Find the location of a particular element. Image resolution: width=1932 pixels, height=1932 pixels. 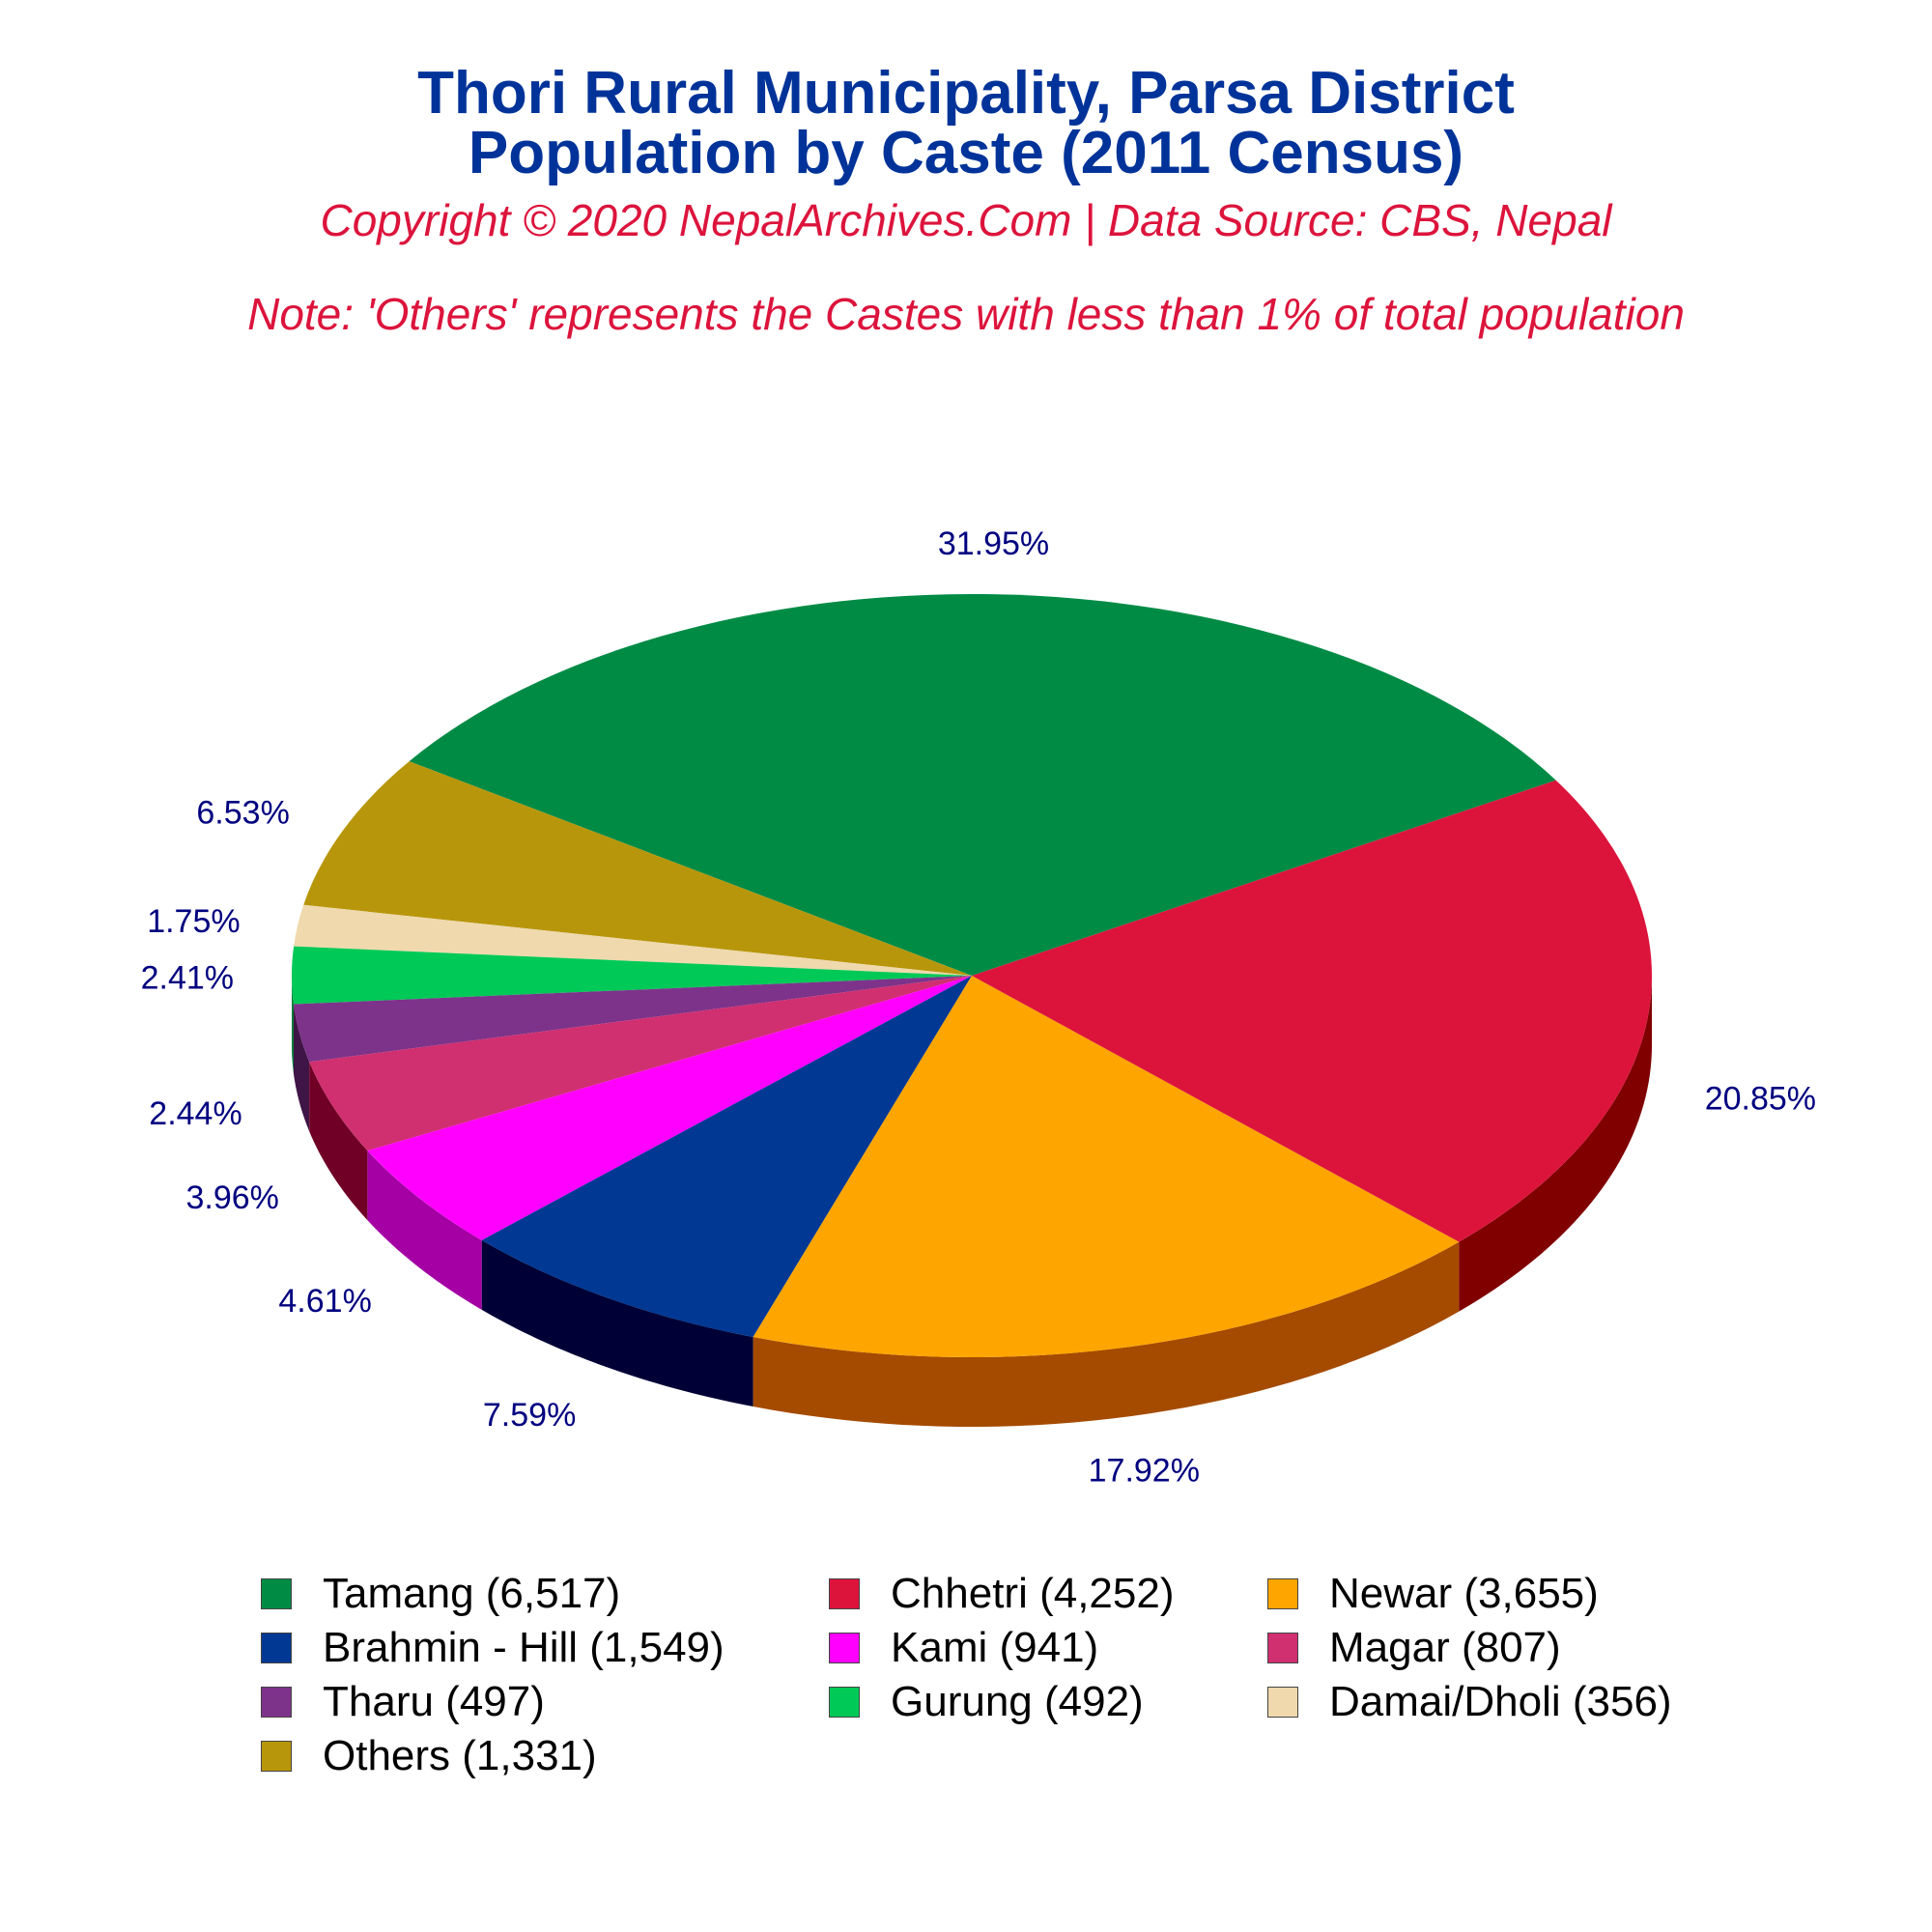

legend-label: Tharu (497) is located at coordinates (434, 1701).